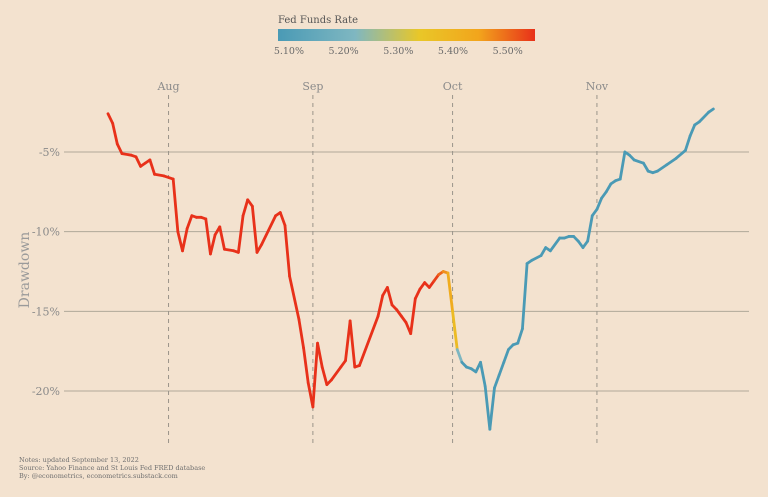 Image resolution: width=768 pixels, height=497 pixels. Describe the element at coordinates (79, 460) in the screenshot. I see `note-updated: Notes: updated September 13, 2022` at that location.